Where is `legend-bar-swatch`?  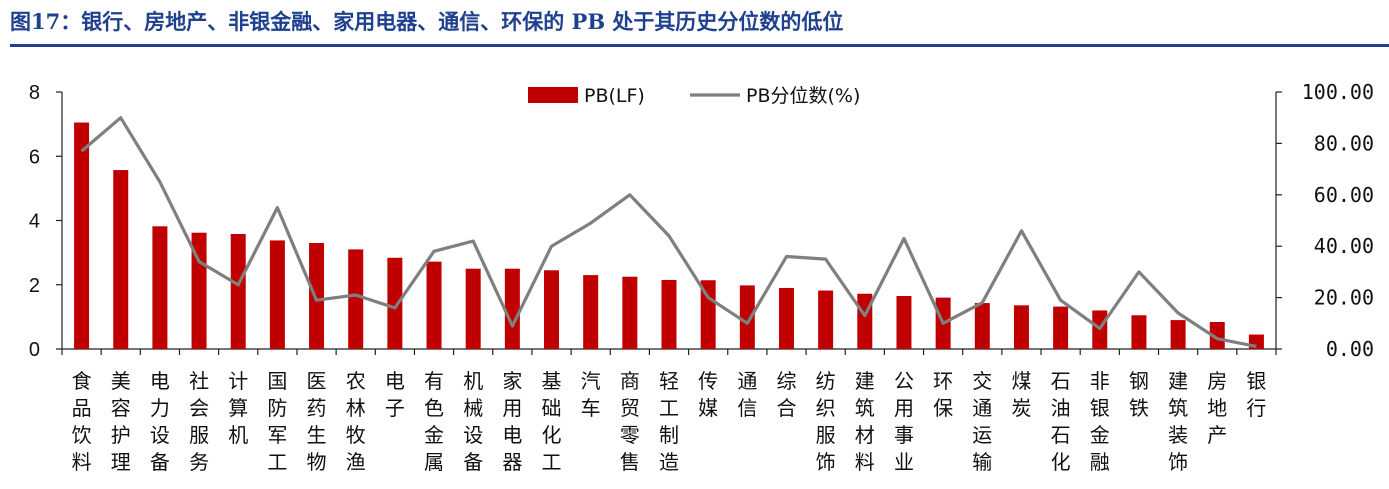 legend-bar-swatch is located at coordinates (553, 95).